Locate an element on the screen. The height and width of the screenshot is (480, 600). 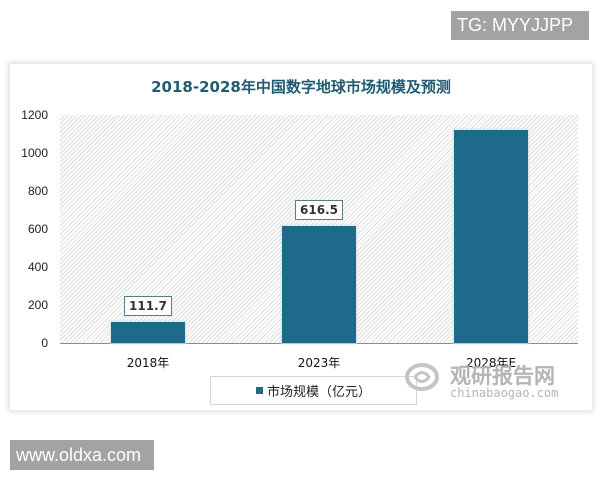
y-tick: 600 is located at coordinates (37, 229).